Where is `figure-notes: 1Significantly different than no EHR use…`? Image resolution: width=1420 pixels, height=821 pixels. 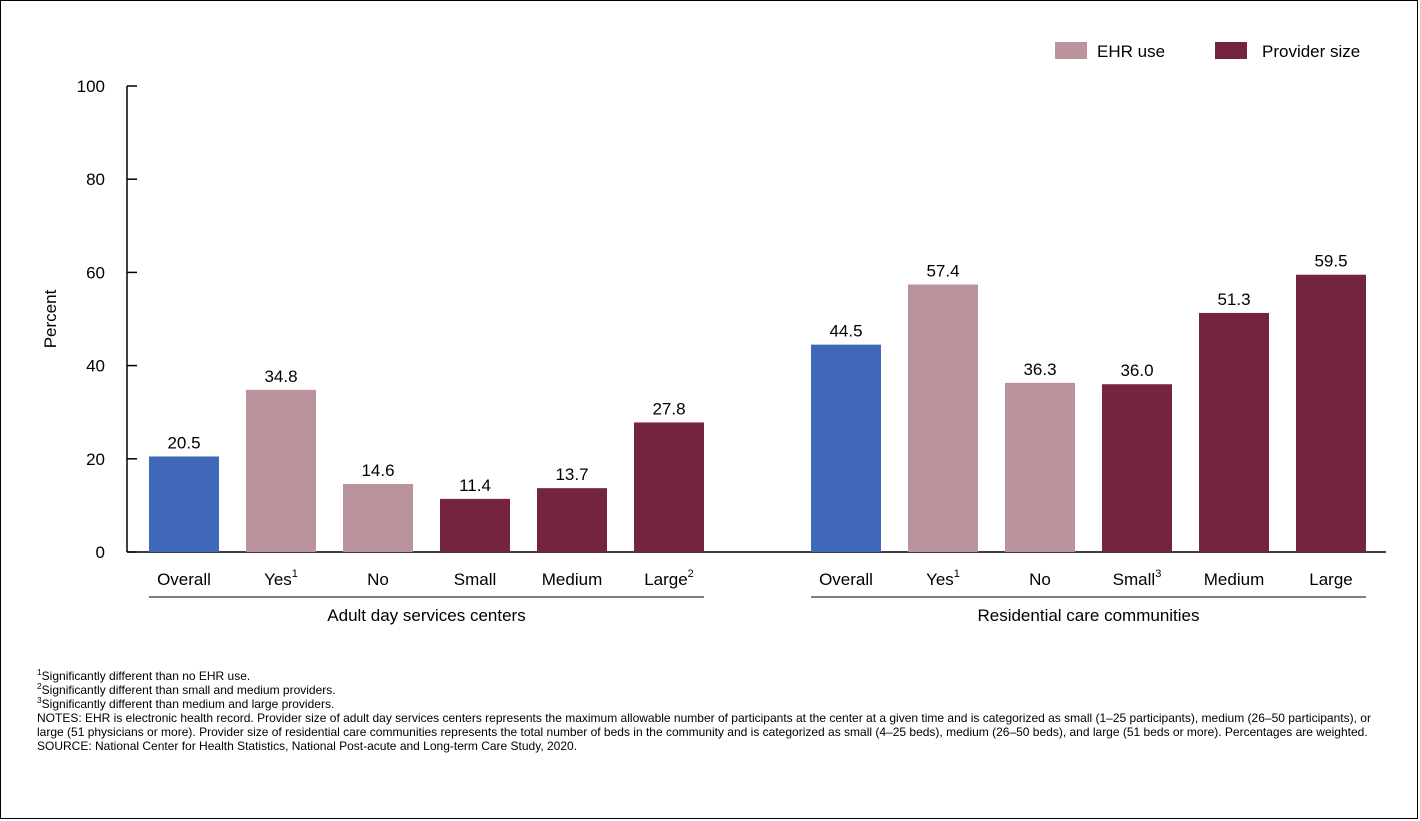
figure-notes: 1Significantly different than no EHR use… is located at coordinates (717, 710).